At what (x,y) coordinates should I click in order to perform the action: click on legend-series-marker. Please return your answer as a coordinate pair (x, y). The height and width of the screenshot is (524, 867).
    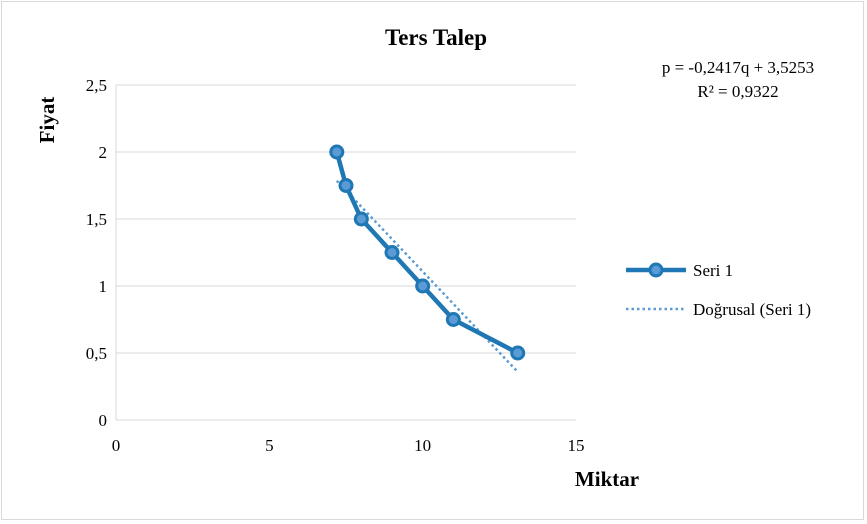
    Looking at the image, I should click on (656, 270).